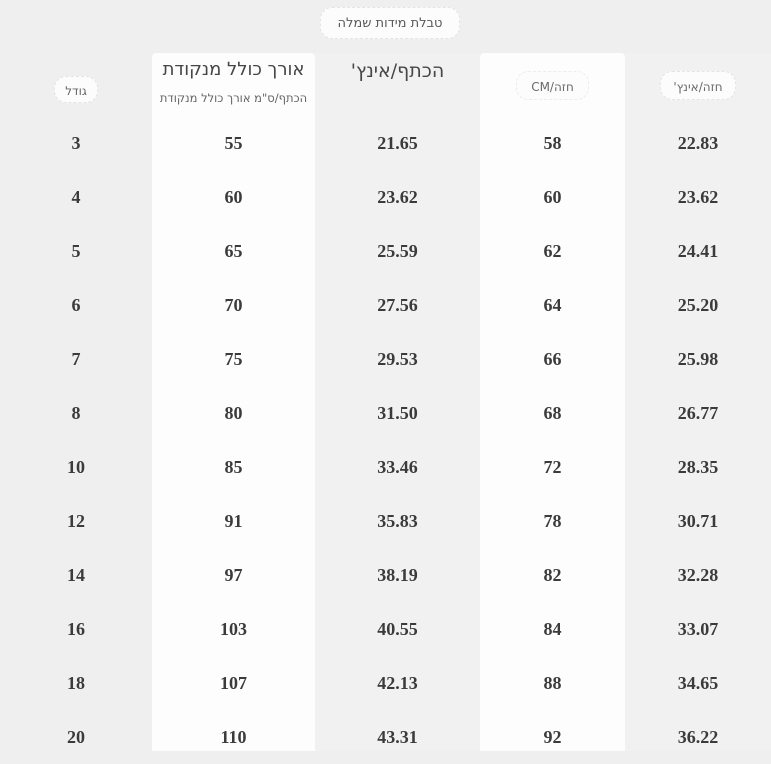 The height and width of the screenshot is (764, 771). I want to click on bust-cm-header-label: חזה/CM, so click(552, 87).